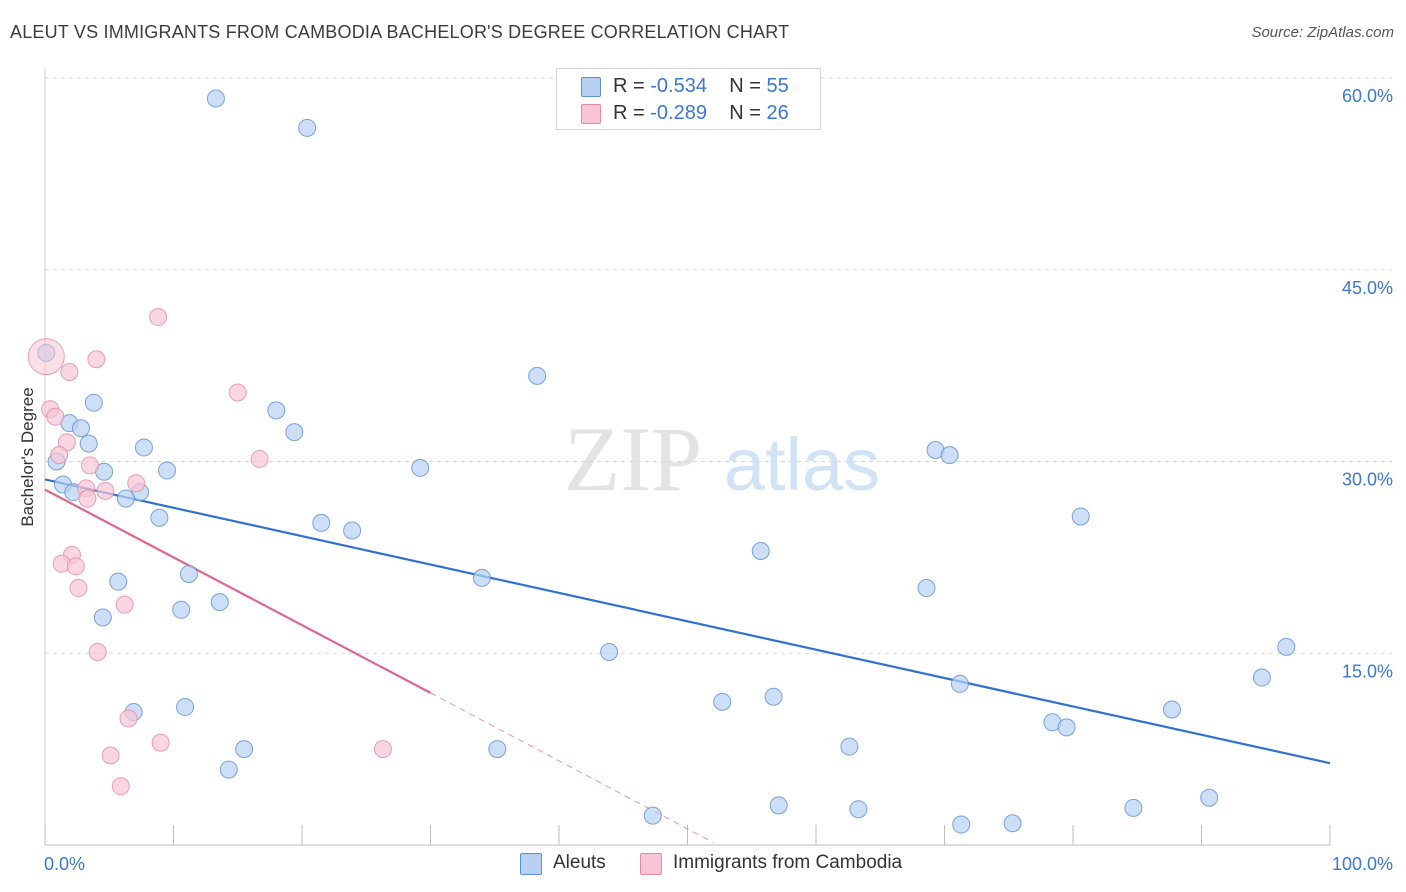 The image size is (1406, 892). I want to click on bottom-legend-swatch-blue, so click(531, 864).